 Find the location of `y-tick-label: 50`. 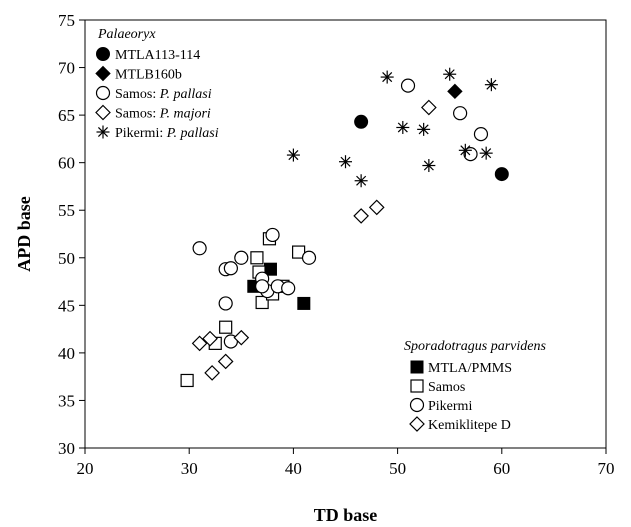

y-tick-label: 50 is located at coordinates (66, 258).